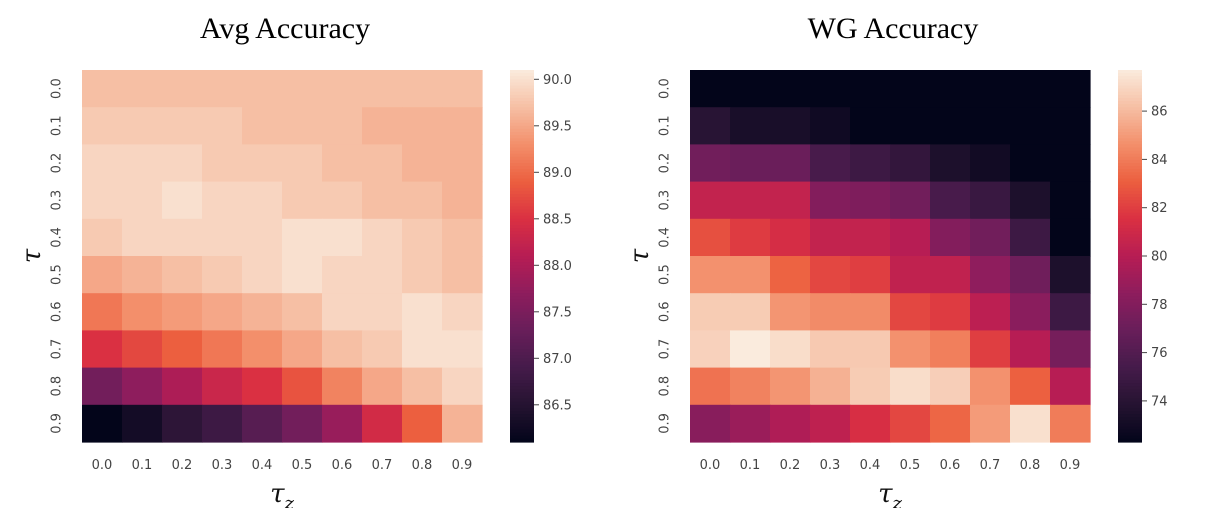 The width and height of the screenshot is (1218, 508). What do you see at coordinates (557, 405) in the screenshot?
I see `colorbar-tick-label: 86.5` at bounding box center [557, 405].